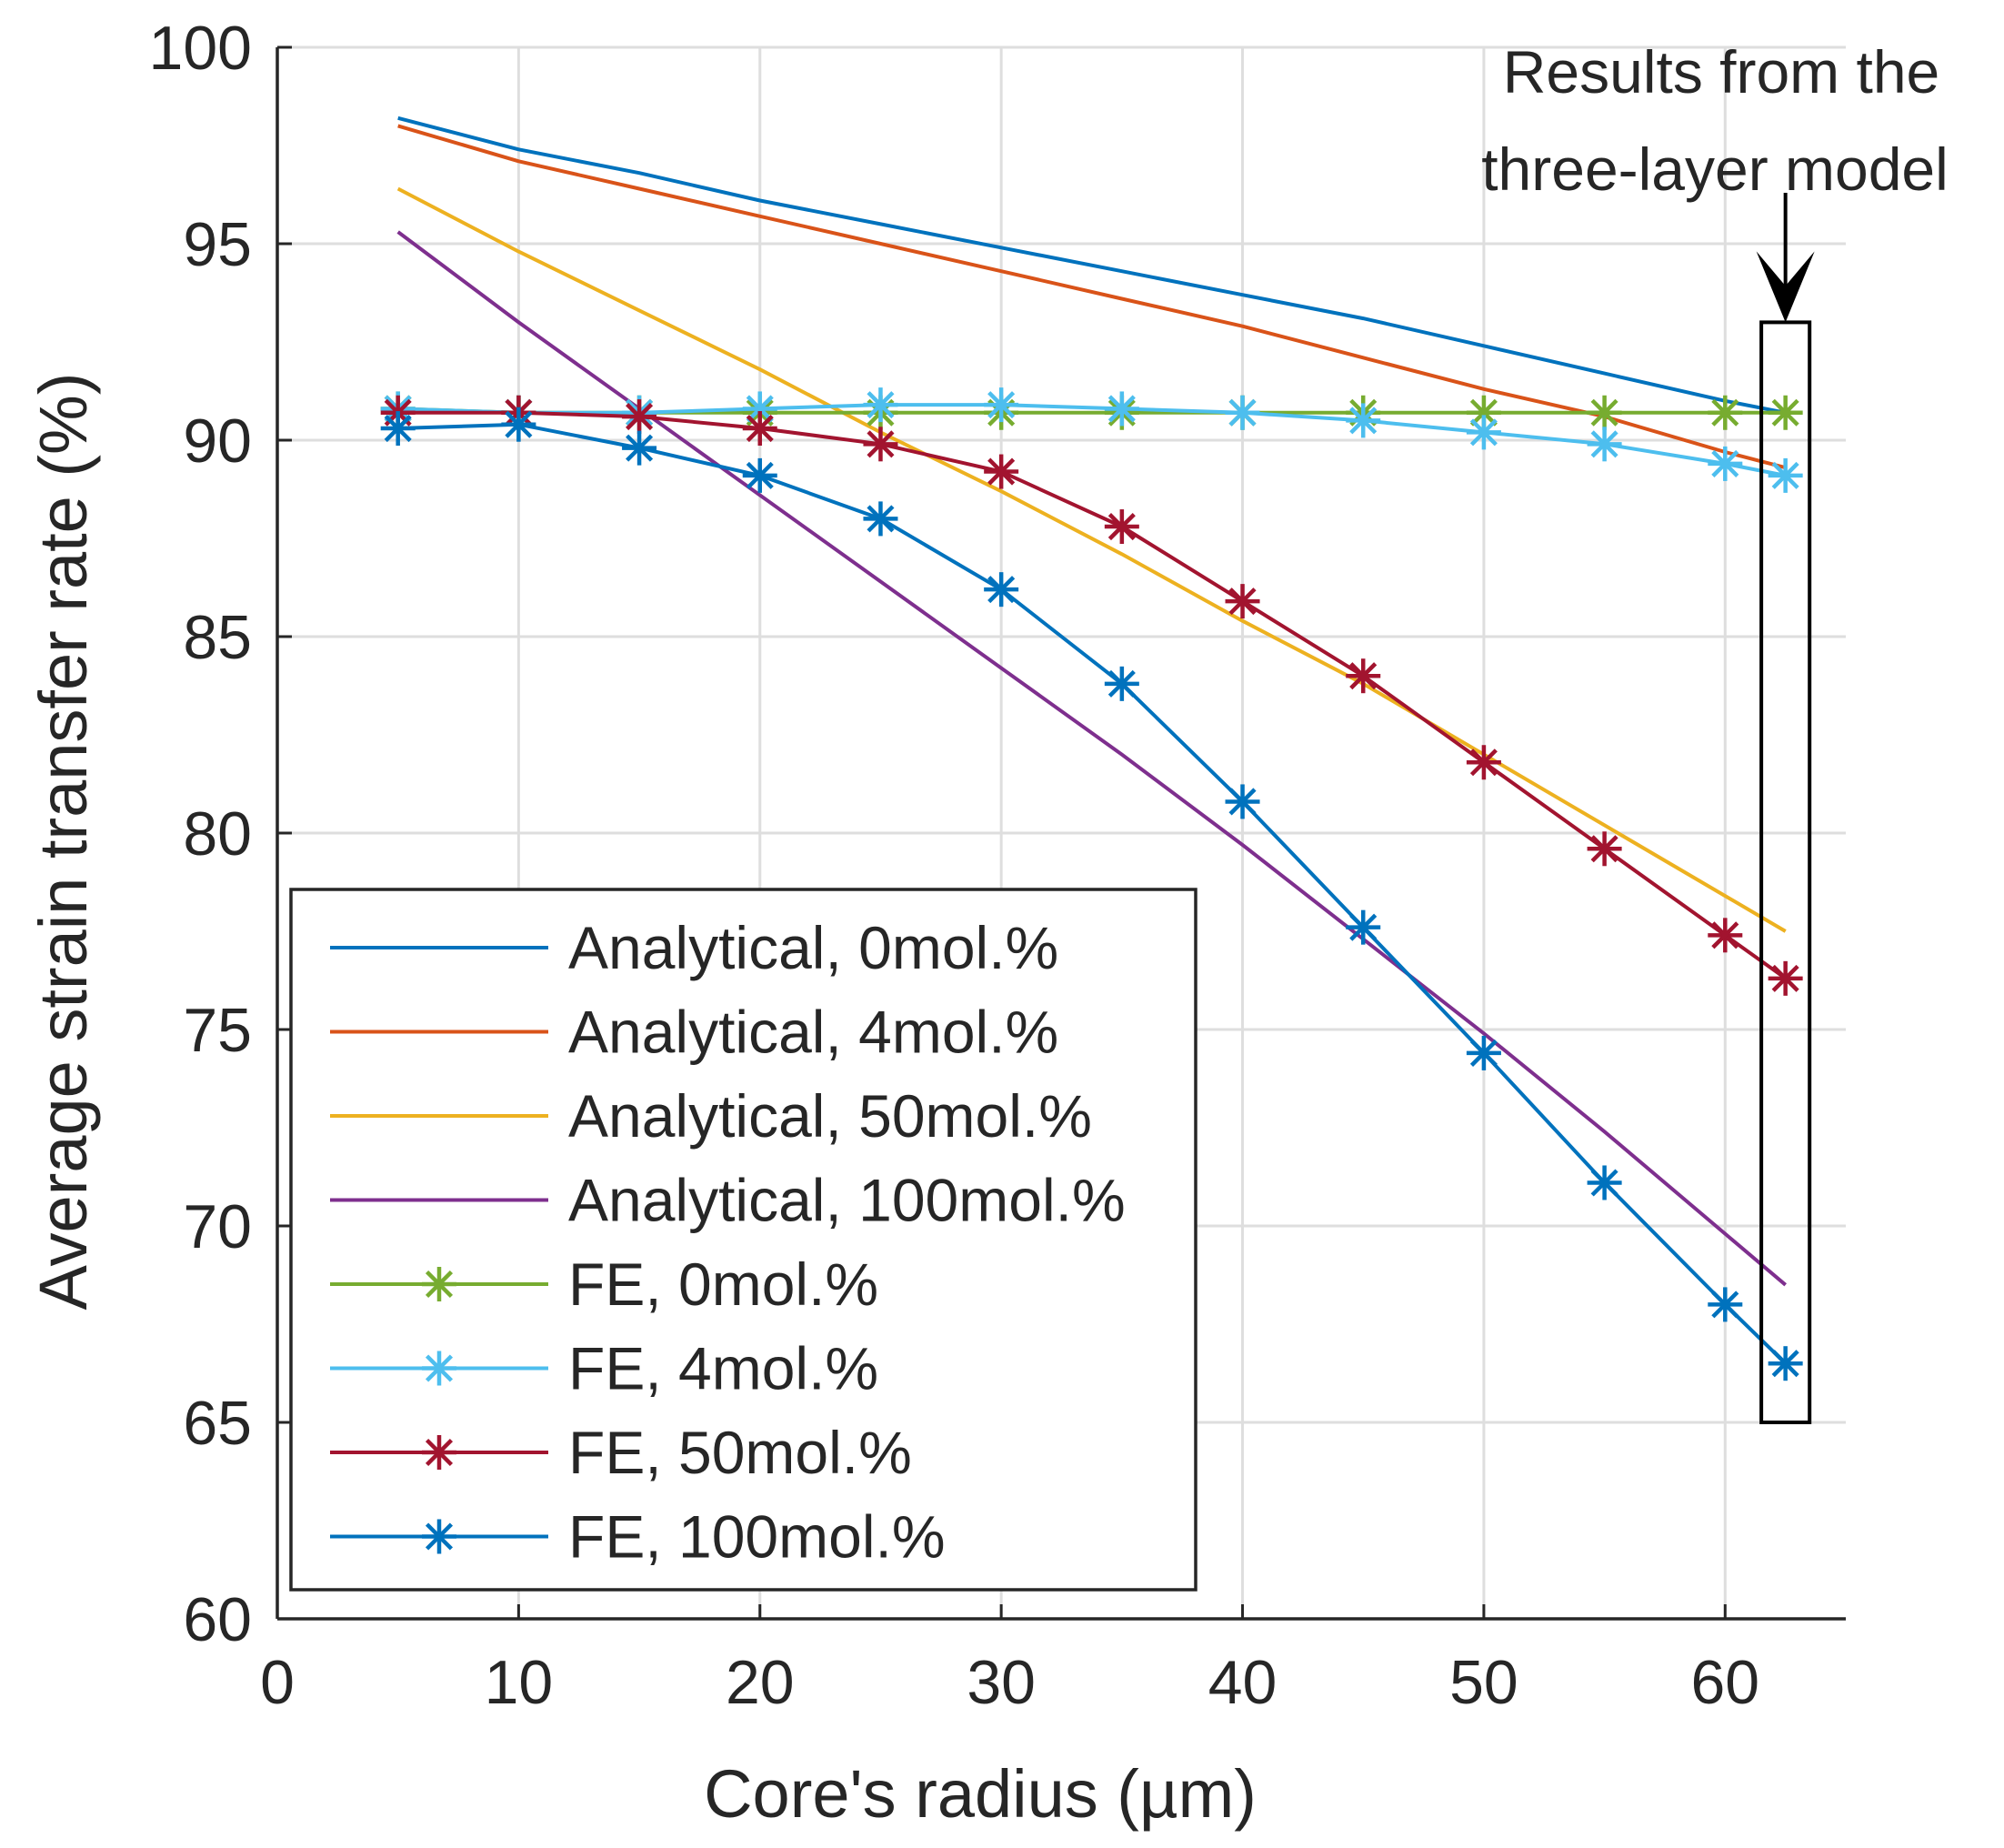 Image resolution: width=2004 pixels, height=1848 pixels. What do you see at coordinates (847, 1200) in the screenshot?
I see `legend-label: Analytical, 100mol.%` at bounding box center [847, 1200].